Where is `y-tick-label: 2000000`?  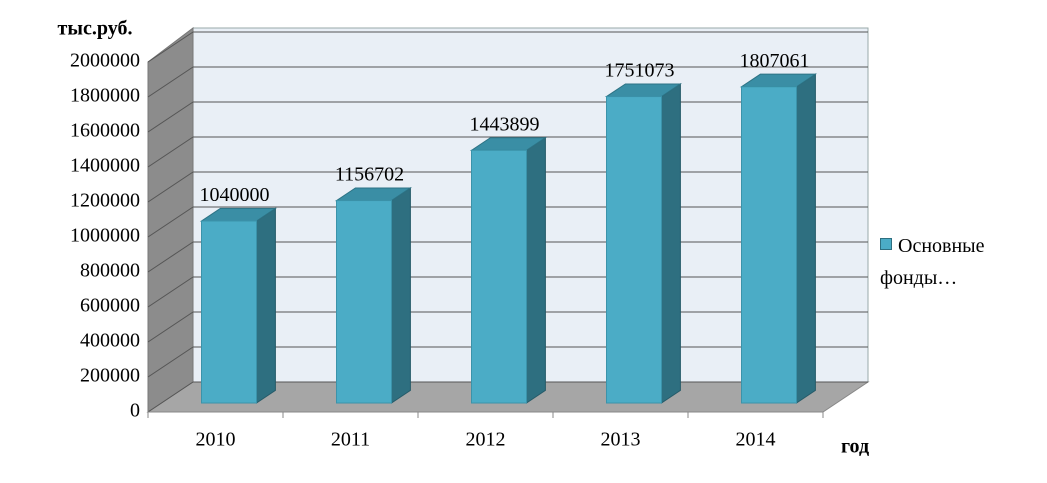
y-tick-label: 2000000 is located at coordinates (105, 61).